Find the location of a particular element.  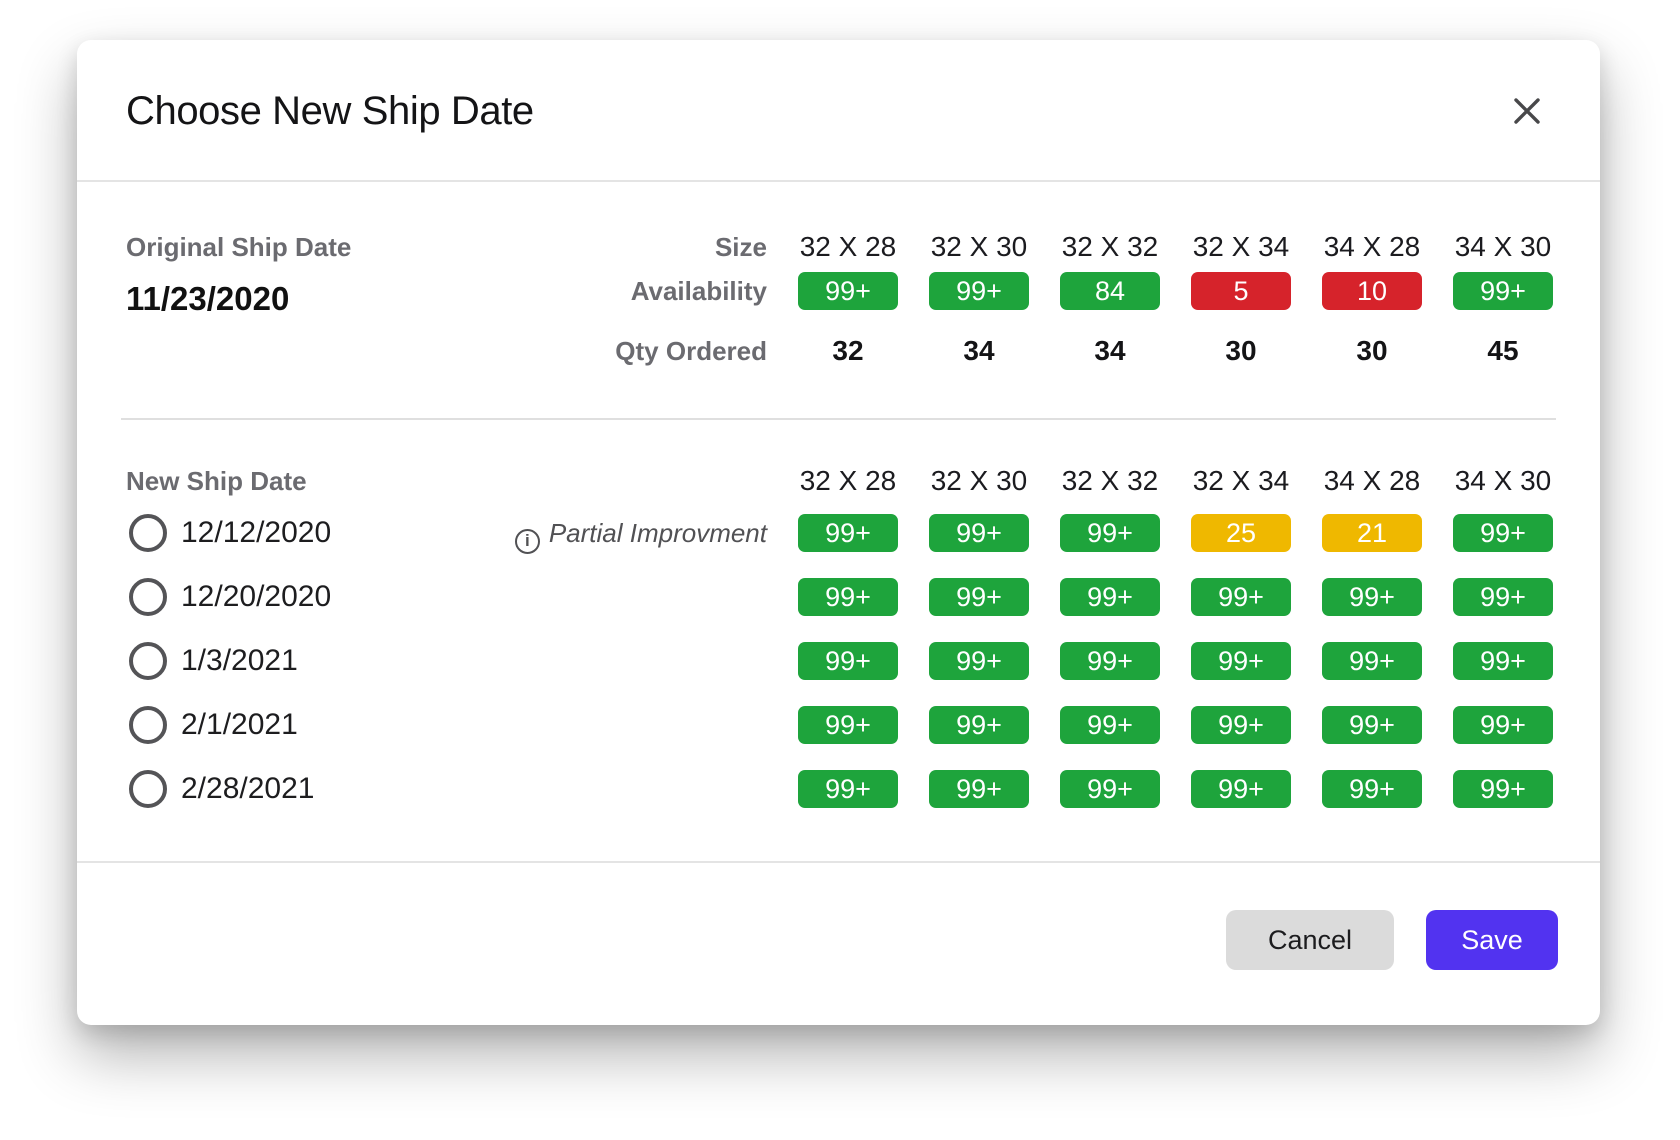

modal-header: Choose New Ship Date is located at coordinates (838, 111).